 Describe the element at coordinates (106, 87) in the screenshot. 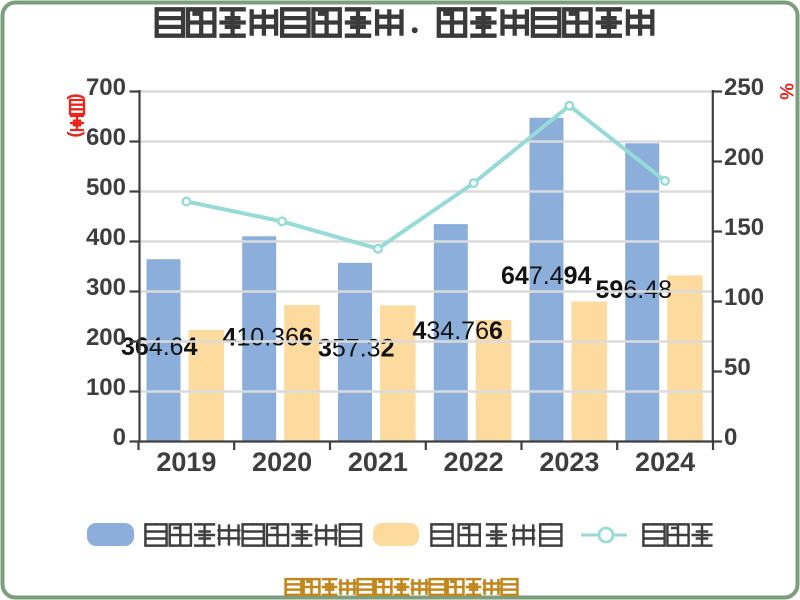

I see `svg-text: 700` at that location.